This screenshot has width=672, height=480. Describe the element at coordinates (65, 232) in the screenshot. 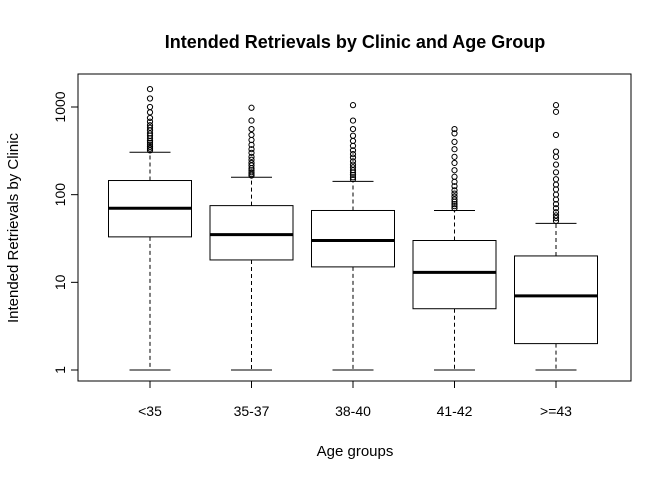

I see `y-axis: 1 10 100 1000` at that location.